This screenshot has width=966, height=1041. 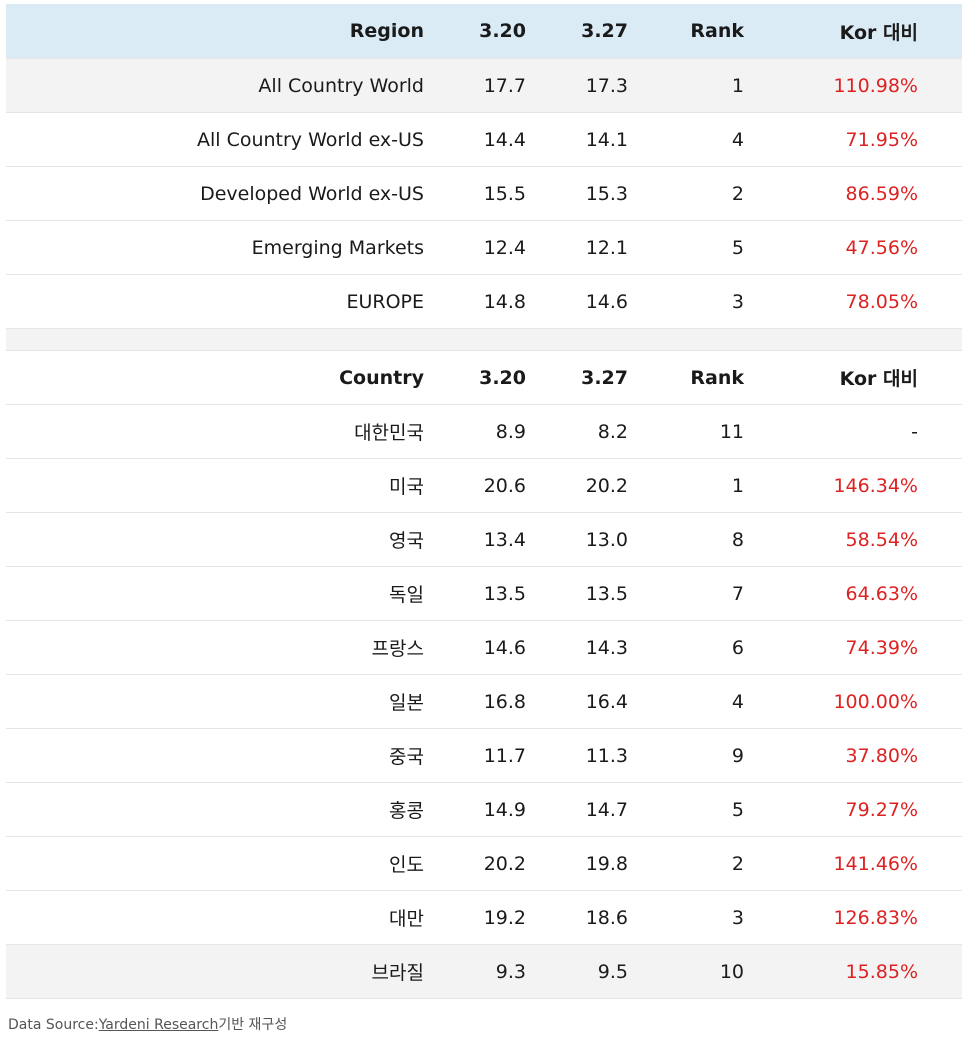 I want to click on row-kor-ratio: 47.56%, so click(x=831, y=247).